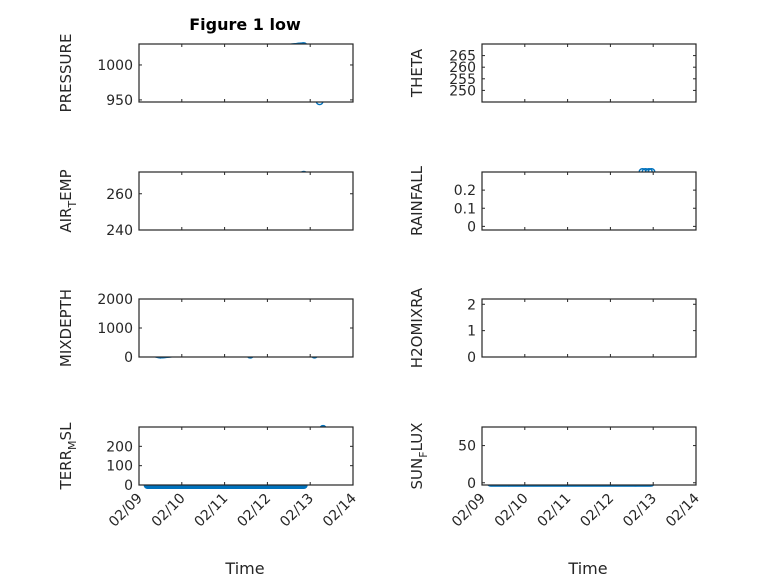  What do you see at coordinates (115, 300) in the screenshot?
I see `y-tick-label: 2000` at bounding box center [115, 300].